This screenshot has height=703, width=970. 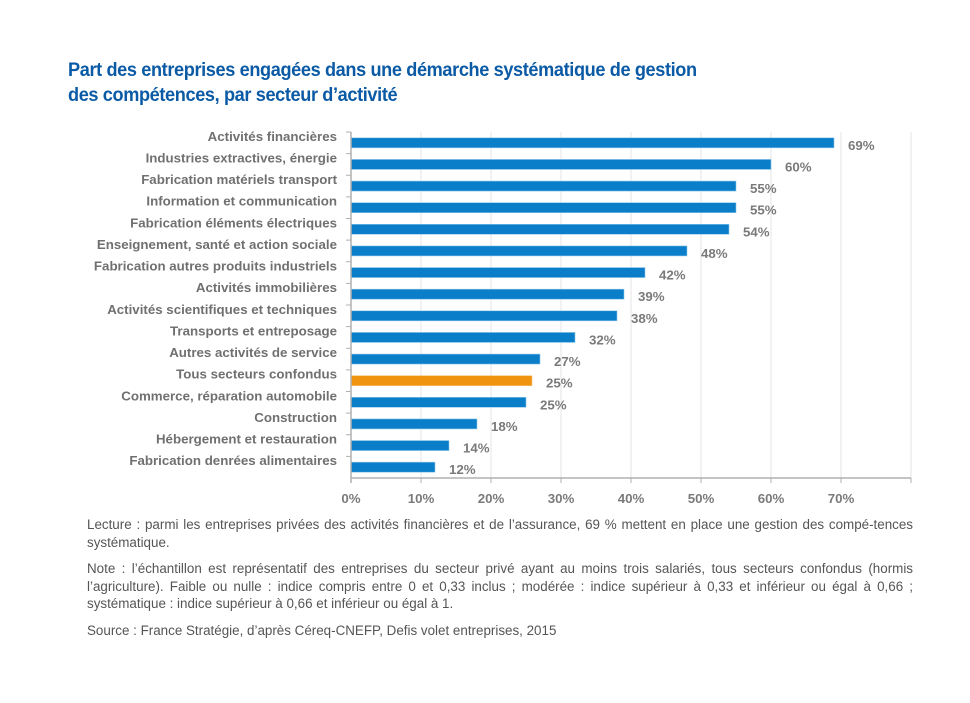 What do you see at coordinates (504, 426) in the screenshot?
I see `value-label: 18%` at bounding box center [504, 426].